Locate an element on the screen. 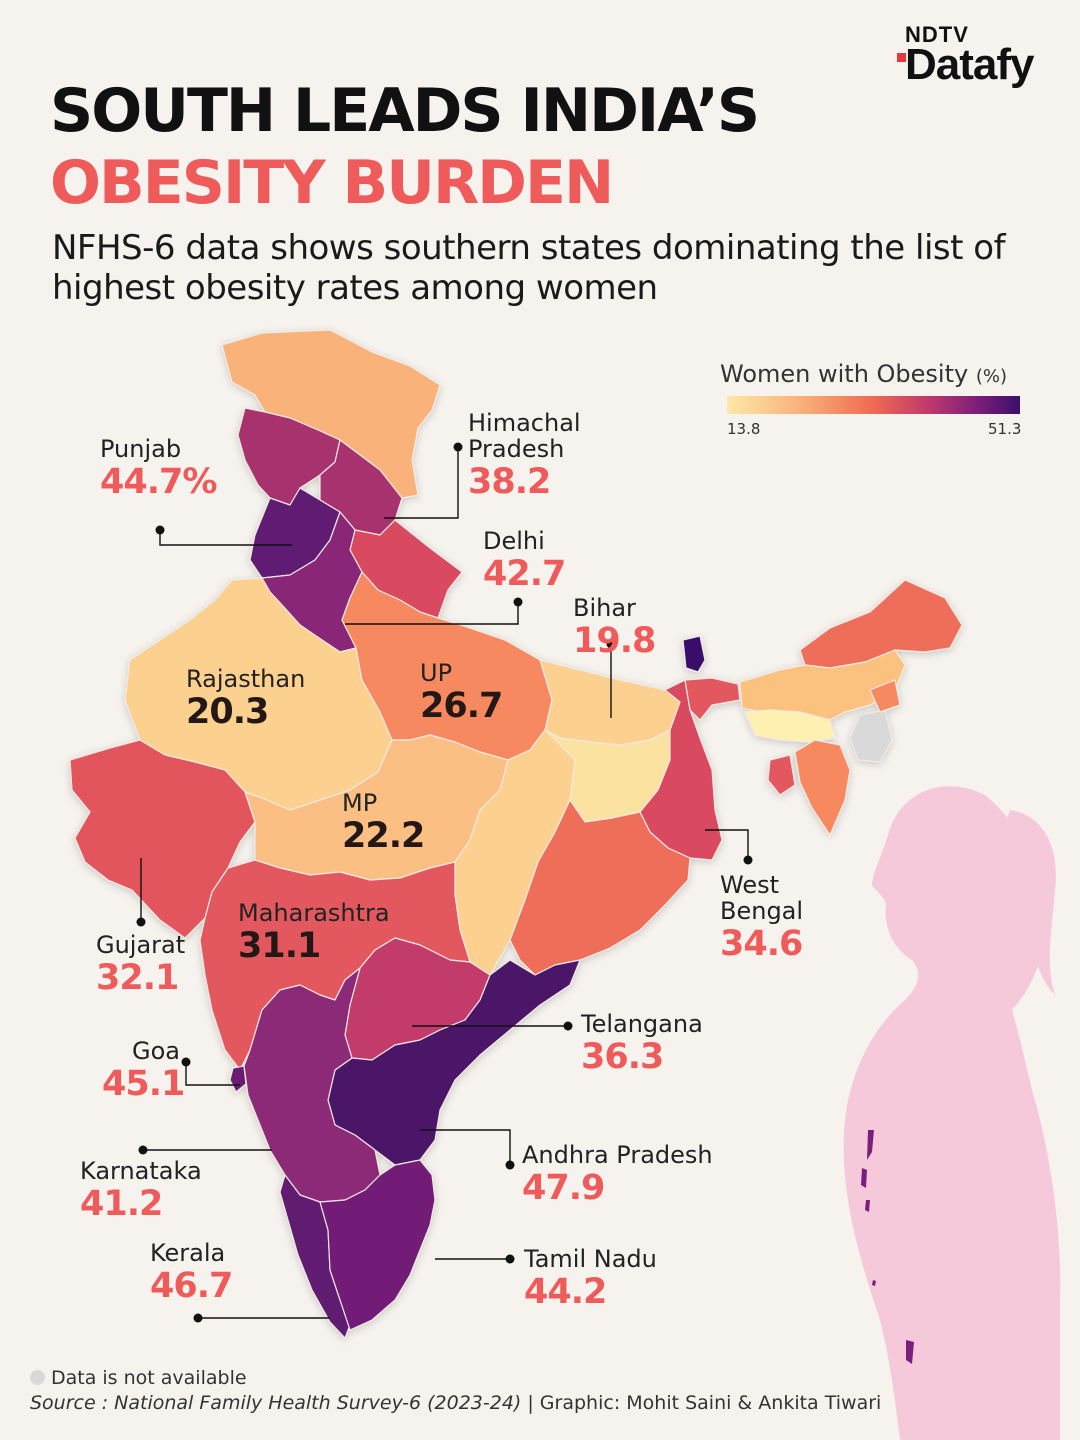  state-value: 31.1 is located at coordinates (279, 946).